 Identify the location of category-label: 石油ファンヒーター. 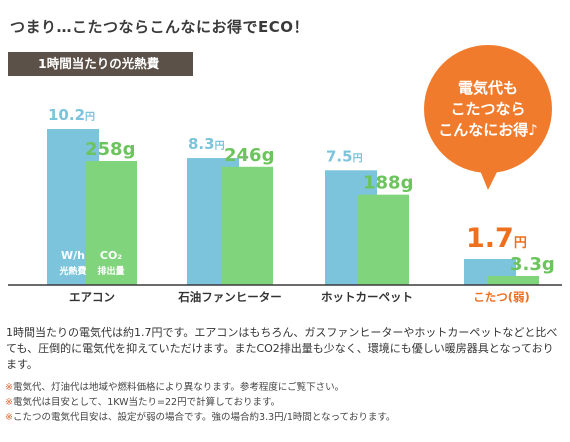
(229, 297).